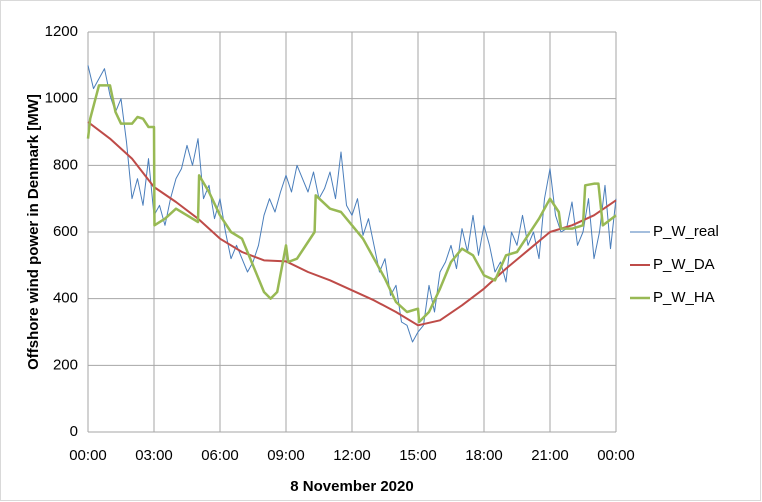  I want to click on y-tick-label: 1000, so click(61, 98).